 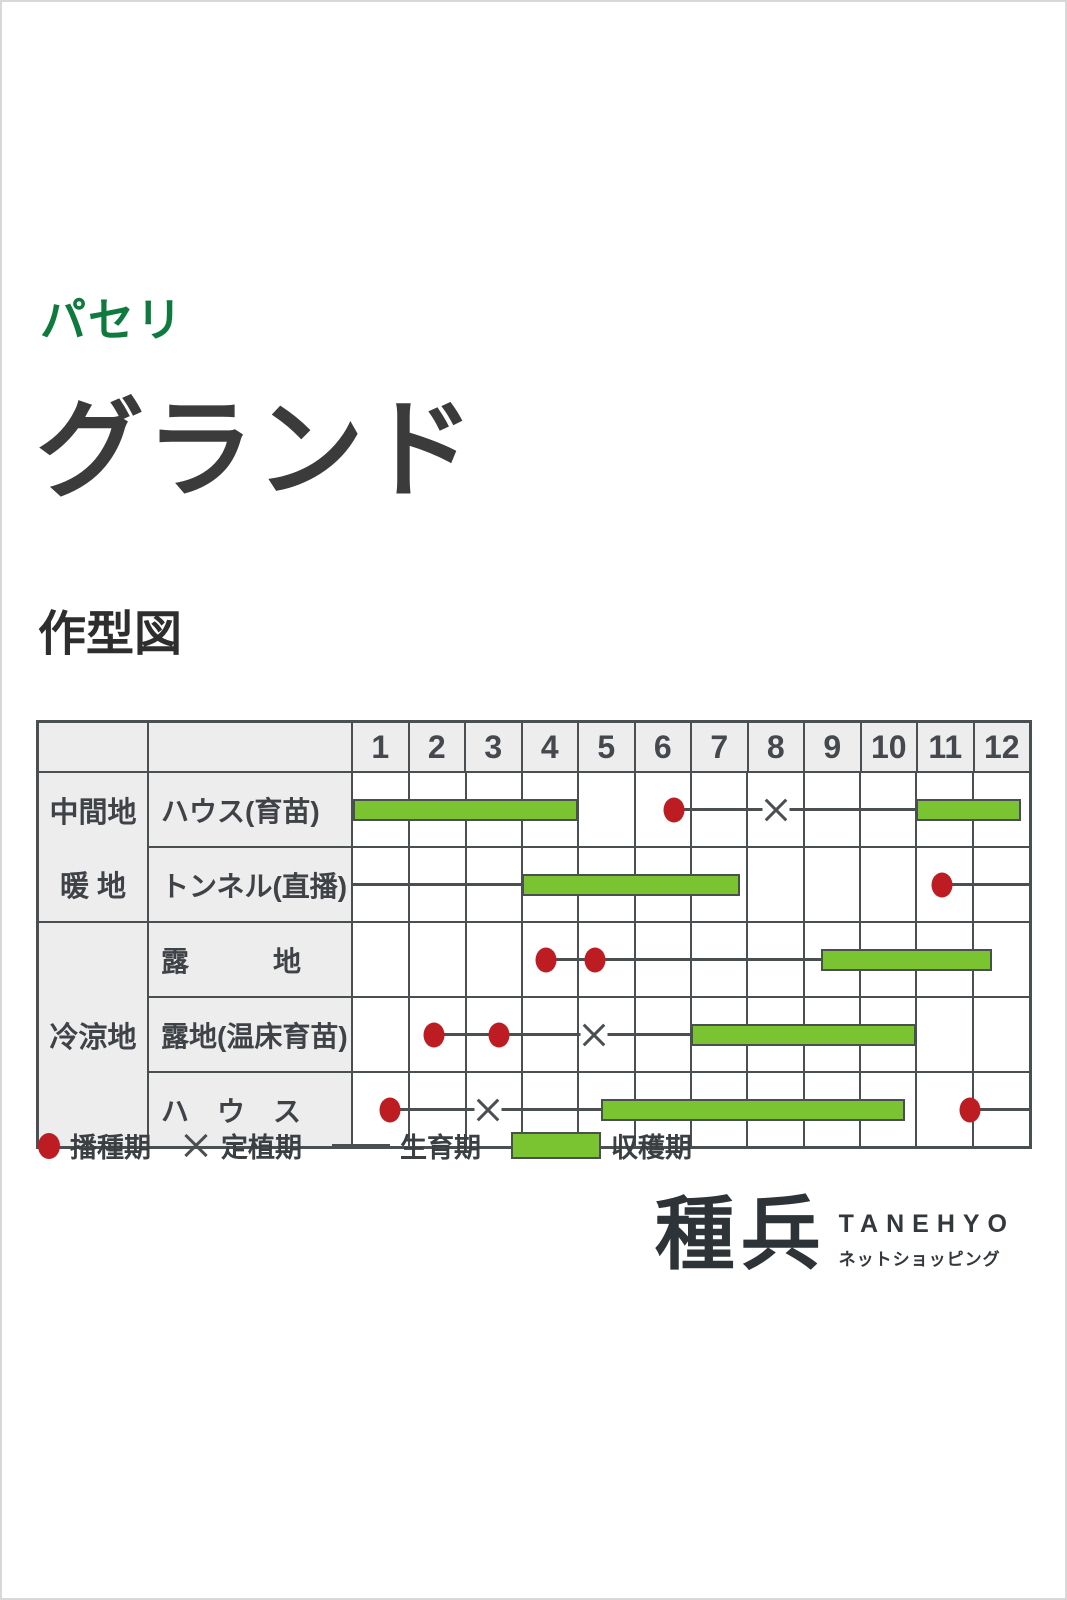 I want to click on legend-label: 生育期, so click(x=440, y=1148).